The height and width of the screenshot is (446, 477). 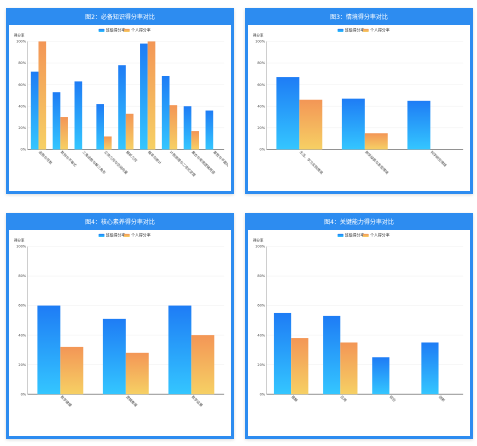 I want to click on x-tick-label: 数学运算, so click(x=198, y=401).